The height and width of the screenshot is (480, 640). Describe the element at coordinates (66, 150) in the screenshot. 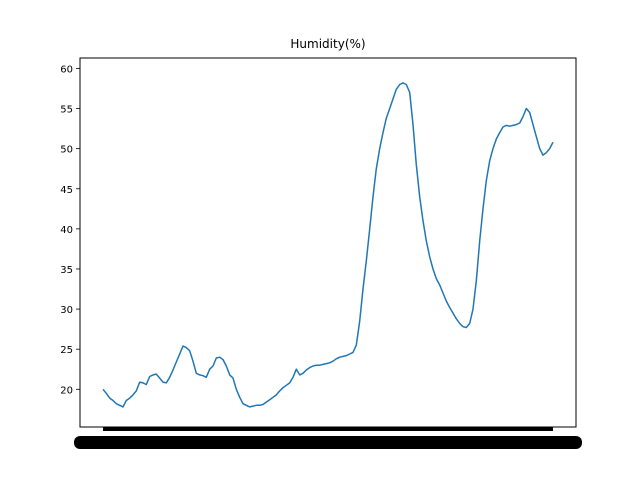

I see `y-tick-label: 50` at that location.